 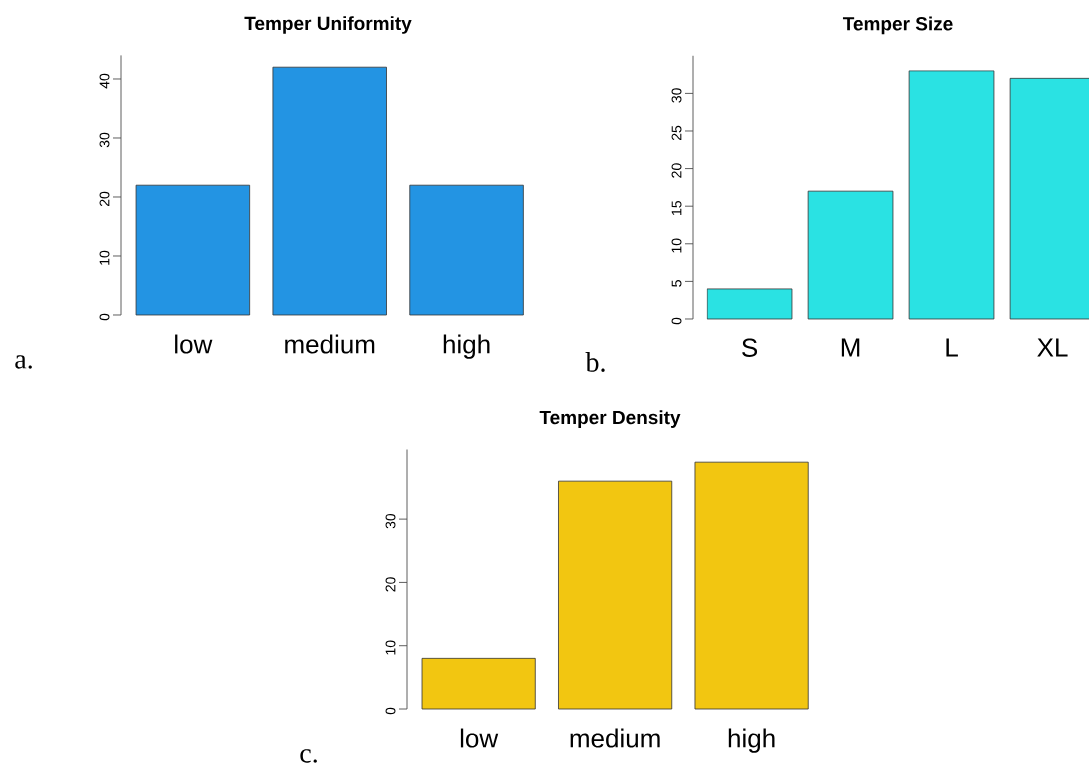 What do you see at coordinates (750, 347) in the screenshot?
I see `x-tick-label: S` at bounding box center [750, 347].